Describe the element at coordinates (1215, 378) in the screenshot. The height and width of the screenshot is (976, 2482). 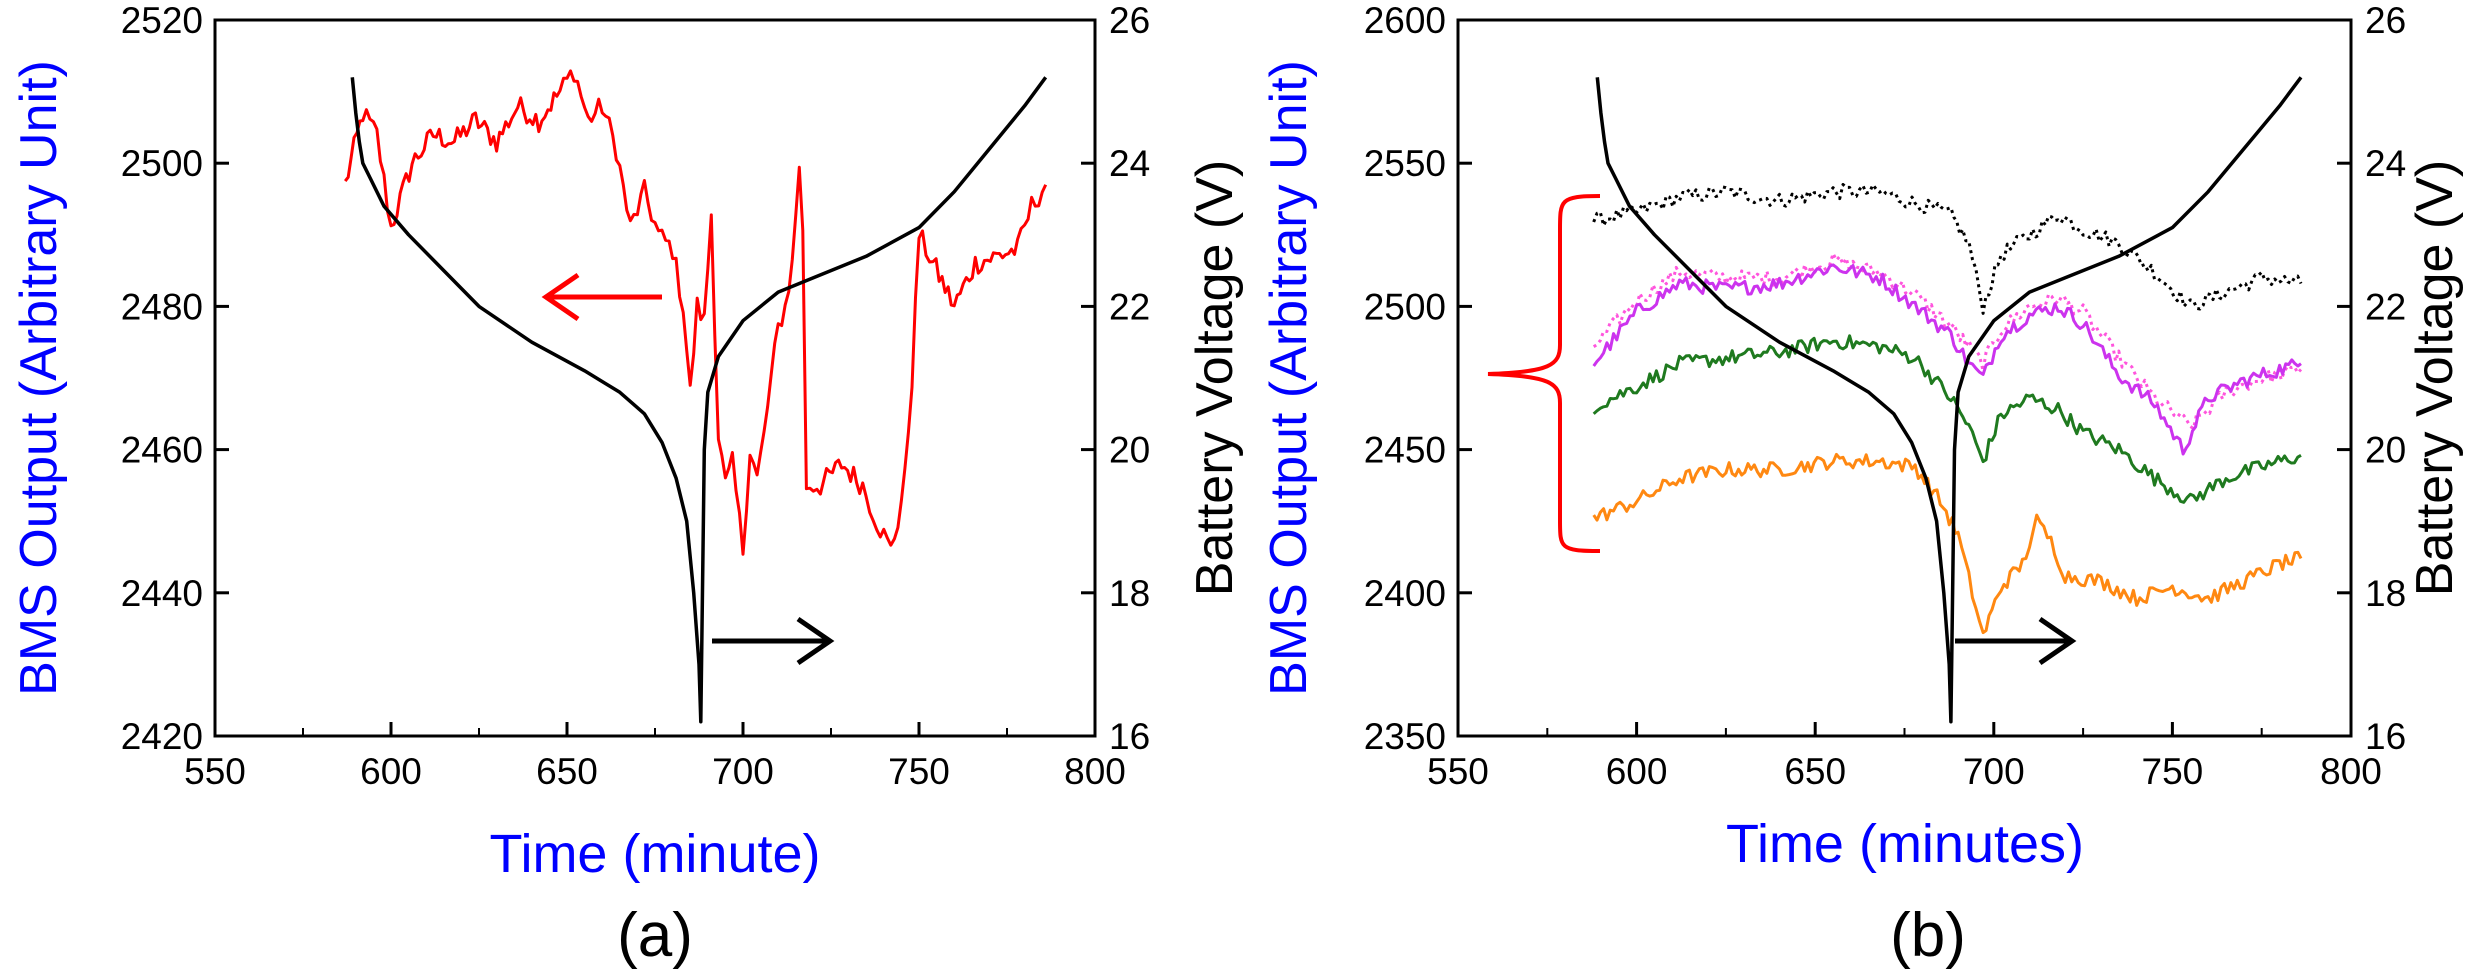
I see `y-axis-label-right-a: Battery Voltage (V)` at that location.